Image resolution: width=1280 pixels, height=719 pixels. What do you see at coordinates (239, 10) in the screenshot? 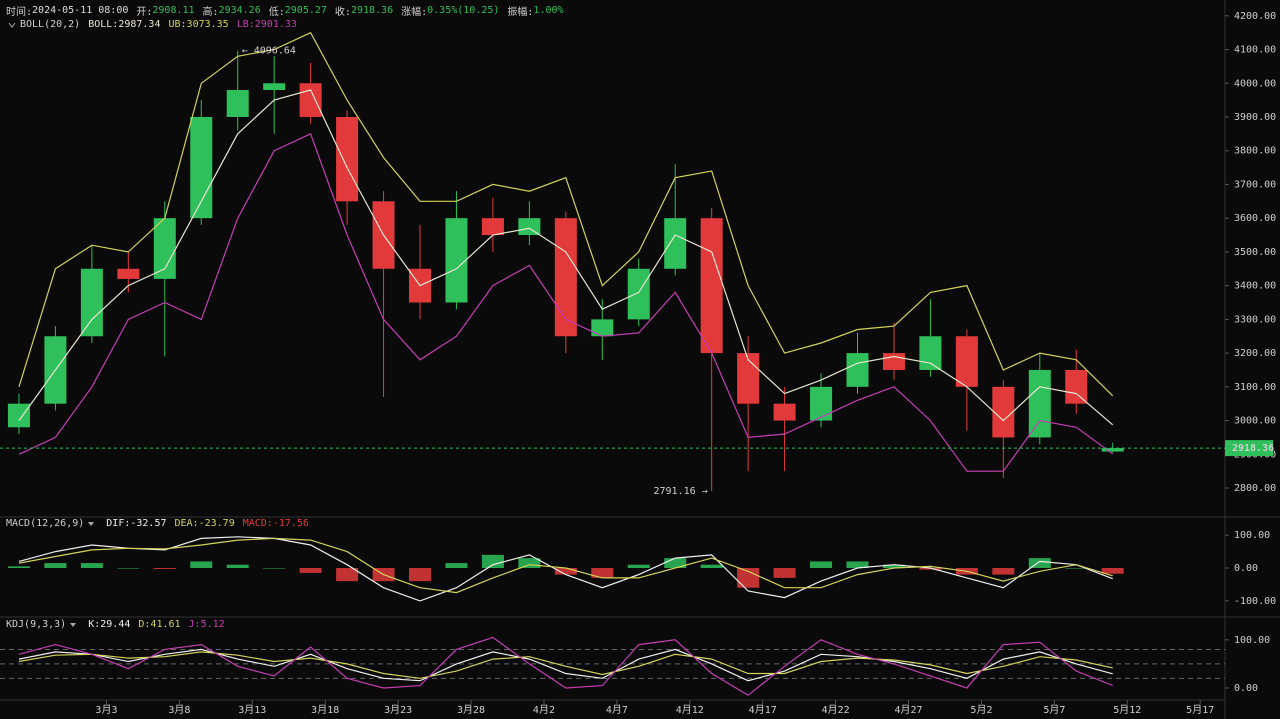
I see `header-value: 2934.26` at bounding box center [239, 10].